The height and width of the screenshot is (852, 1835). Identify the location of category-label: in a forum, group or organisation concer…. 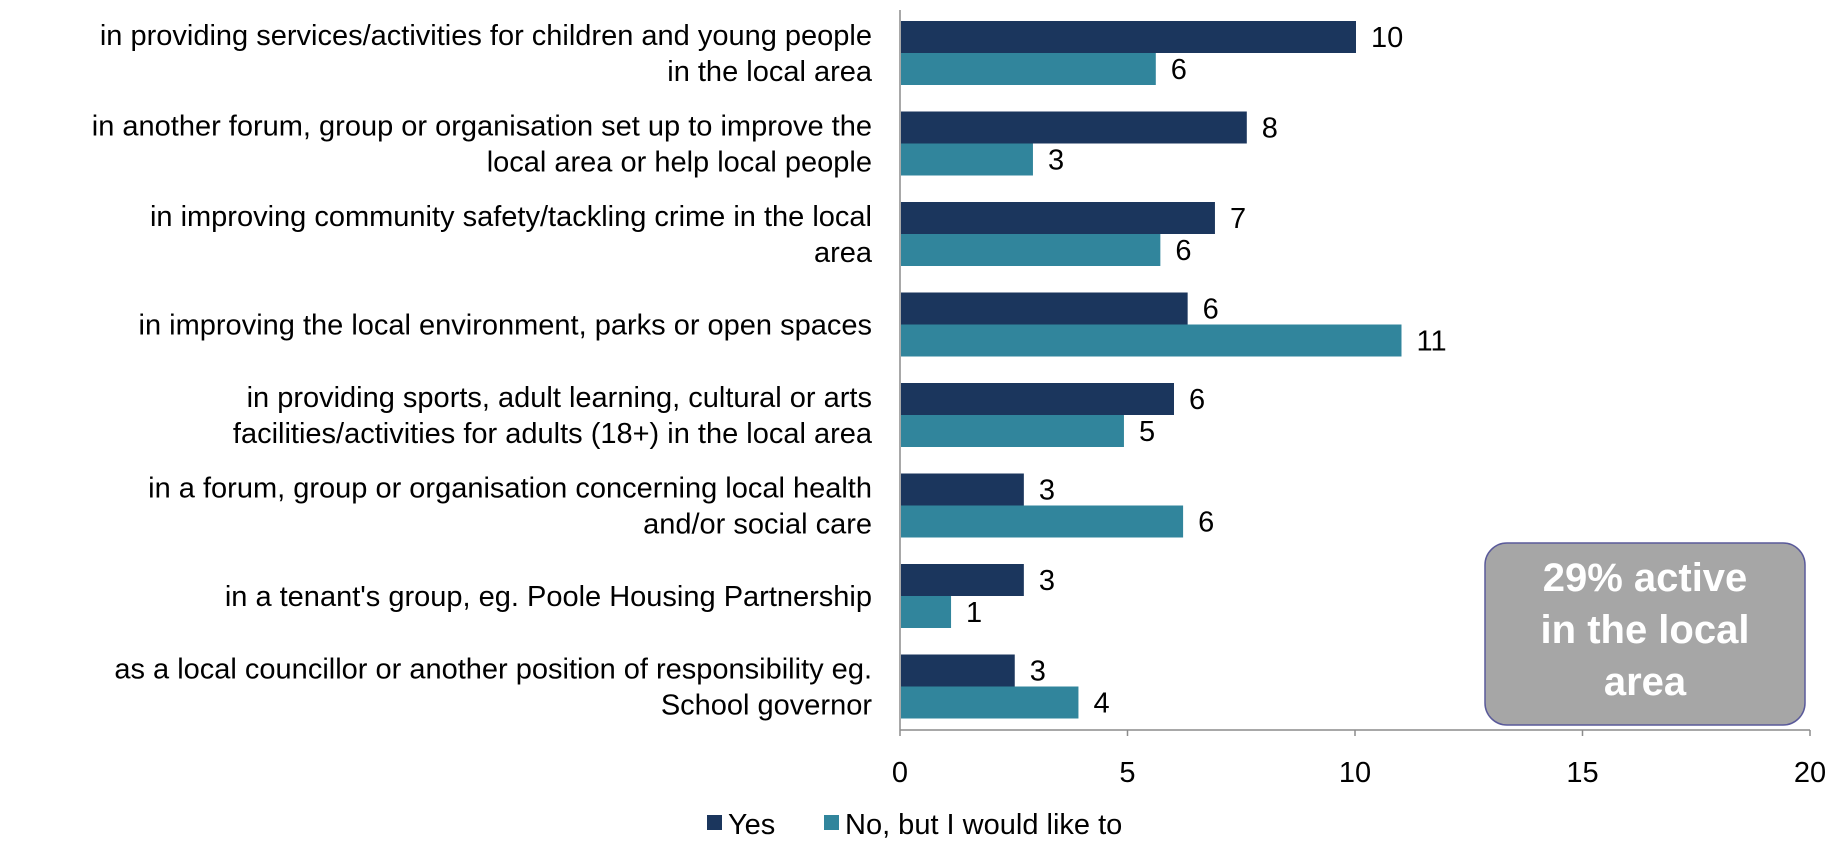
(510, 507).